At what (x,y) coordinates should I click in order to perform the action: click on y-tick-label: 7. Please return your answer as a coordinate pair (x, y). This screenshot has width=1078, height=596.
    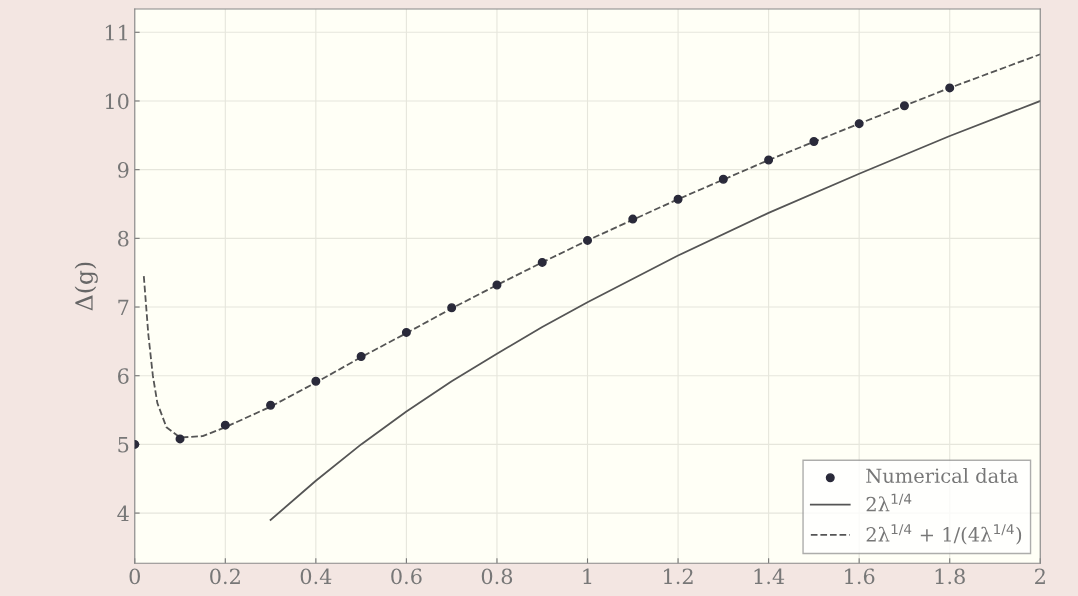
    Looking at the image, I should click on (123, 307).